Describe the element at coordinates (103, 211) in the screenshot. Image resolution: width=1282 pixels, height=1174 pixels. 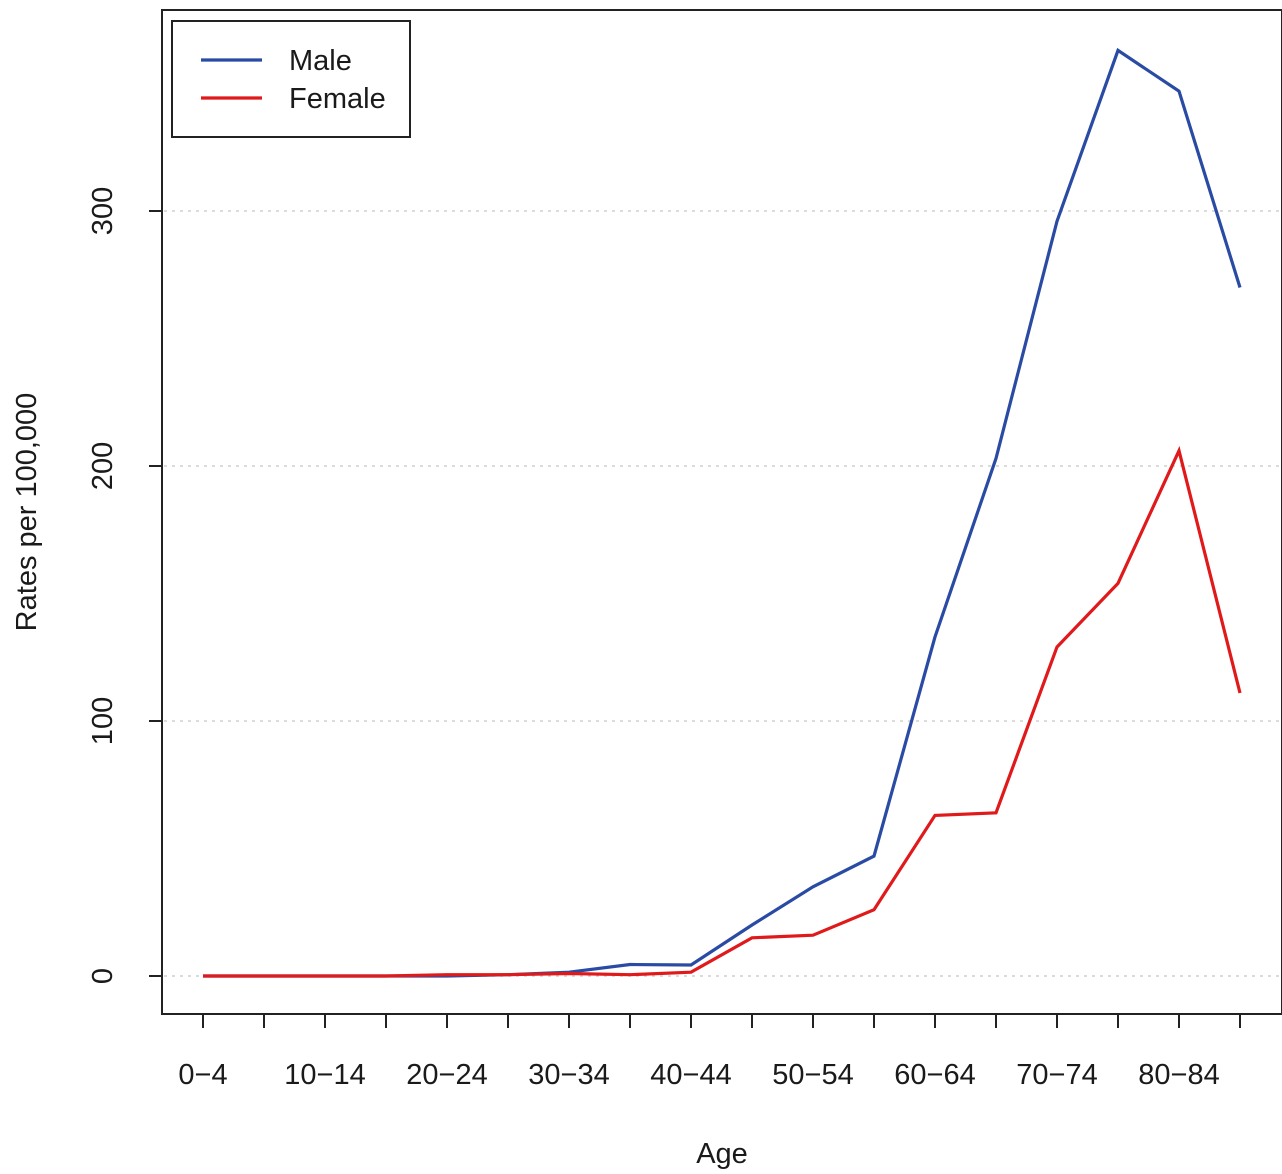
I see `y-tick-label: 300` at that location.